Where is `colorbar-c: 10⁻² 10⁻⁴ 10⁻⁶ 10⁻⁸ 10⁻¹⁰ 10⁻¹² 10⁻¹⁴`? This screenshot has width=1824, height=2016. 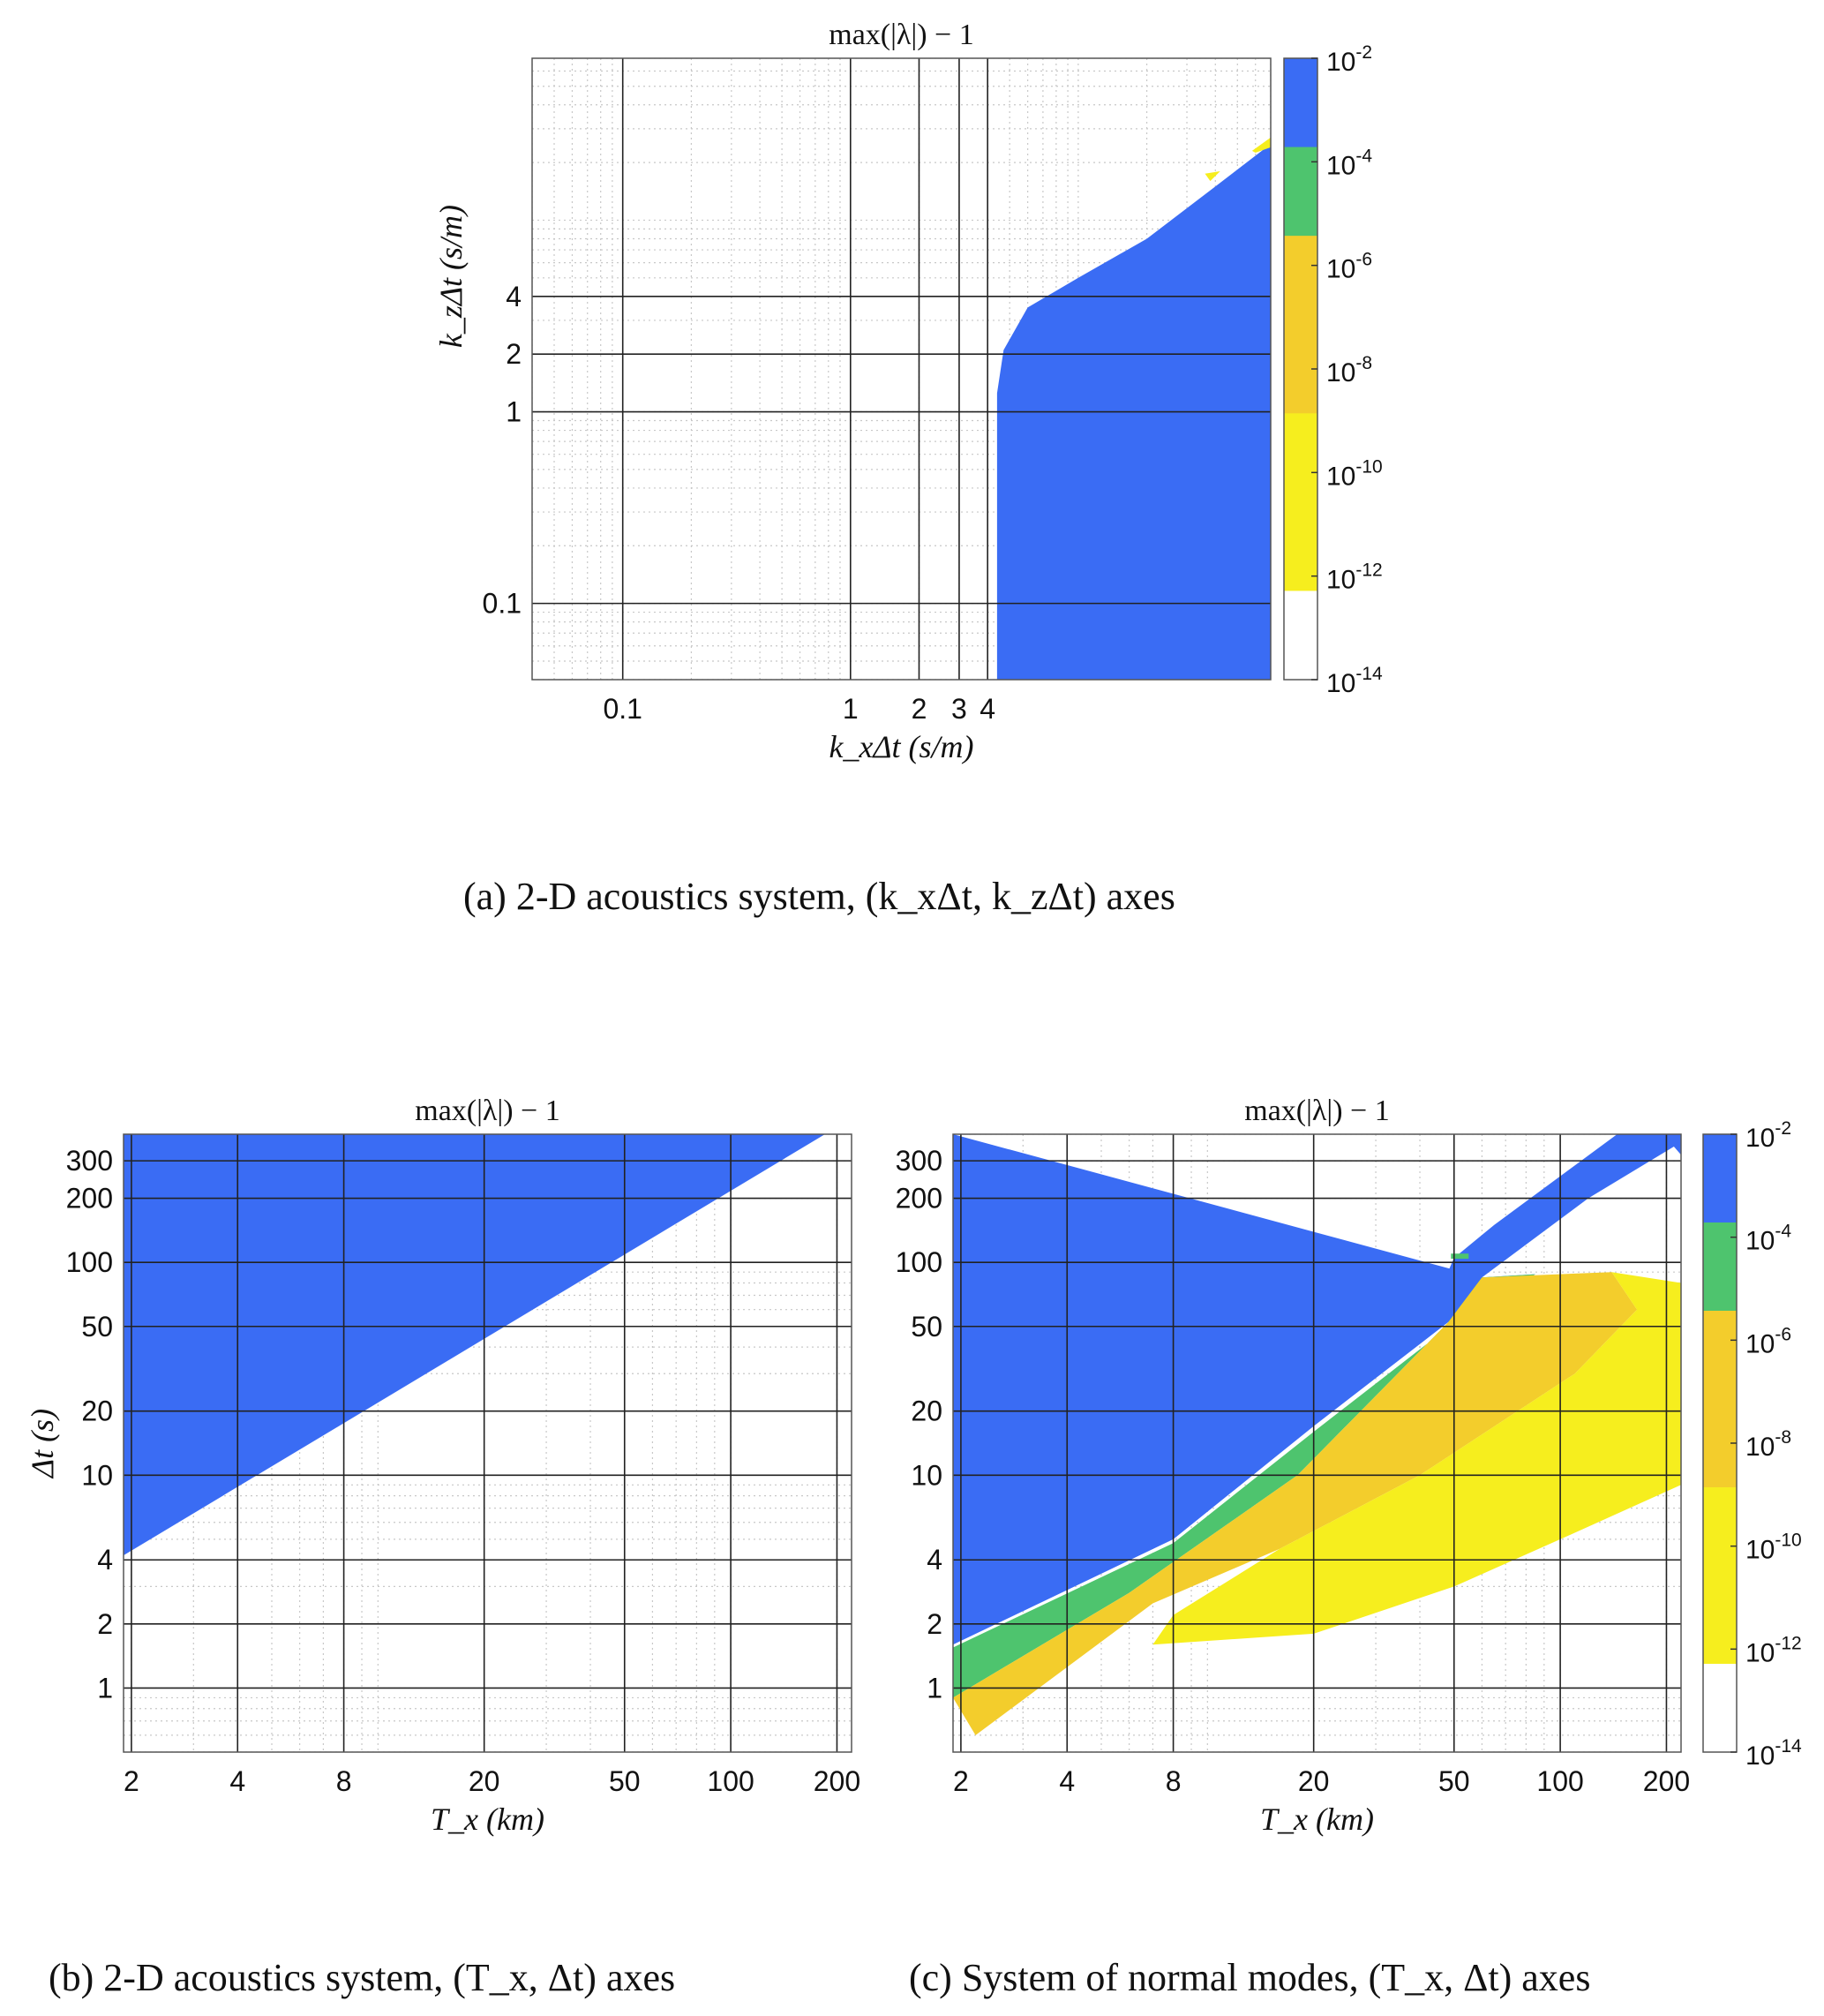
colorbar-c: 10⁻² 10⁻⁴ 10⁻⁶ 10⁻⁸ 10⁻¹⁰ 10⁻¹² 10⁻¹⁴ is located at coordinates (1752, 1444).